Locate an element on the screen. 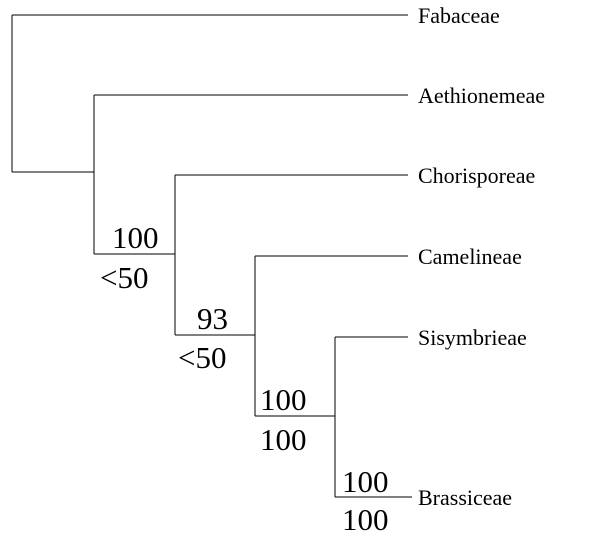  support-lower-node3: 100 is located at coordinates (283, 439).